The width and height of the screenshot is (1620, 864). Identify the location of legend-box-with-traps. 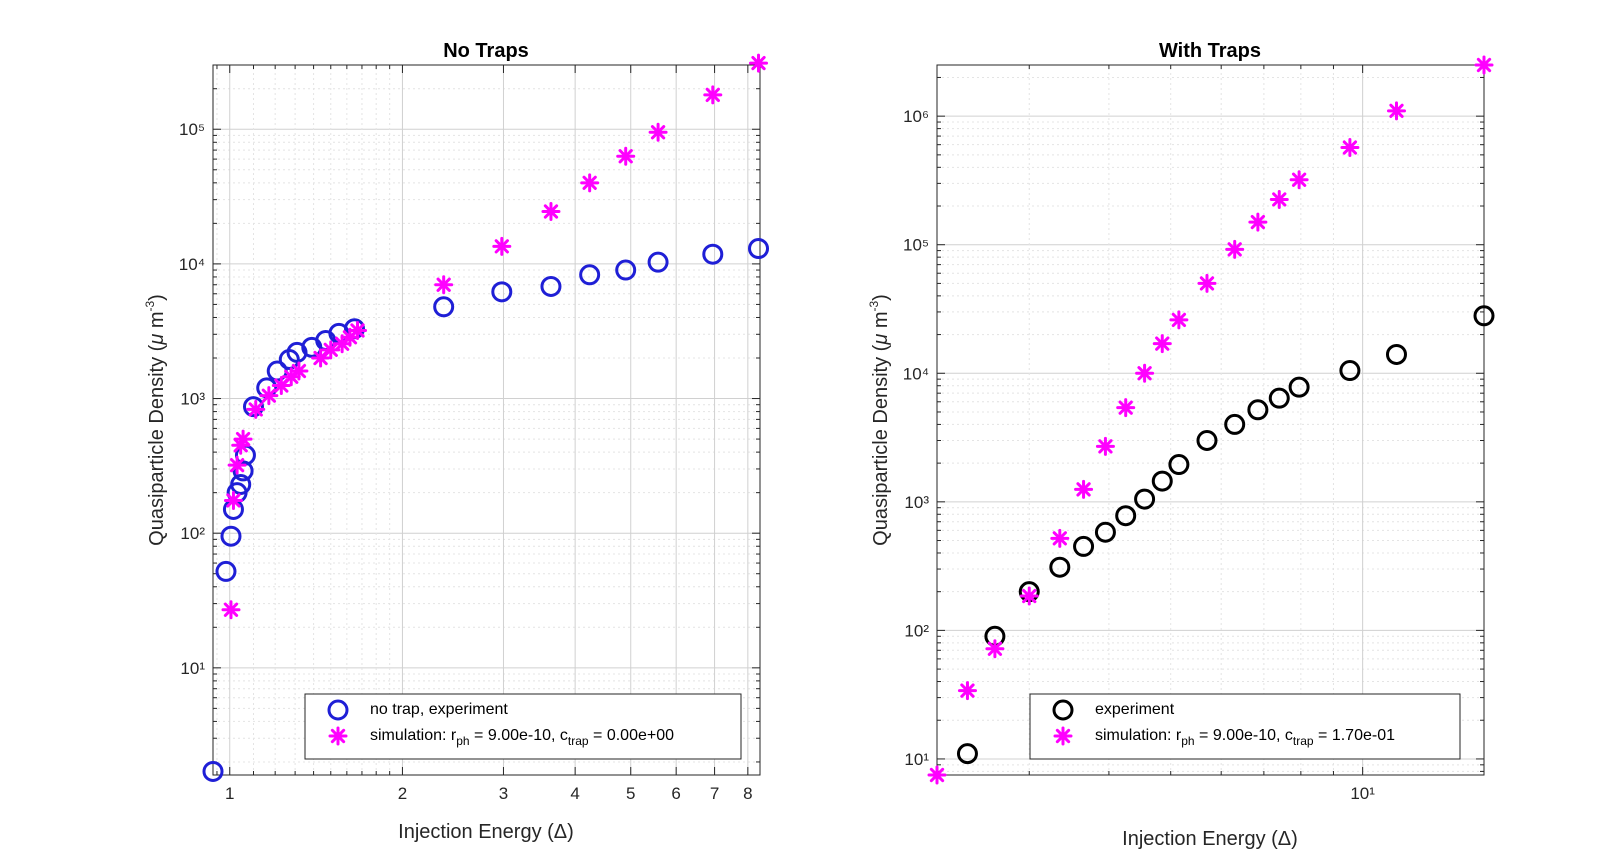
(1245, 726).